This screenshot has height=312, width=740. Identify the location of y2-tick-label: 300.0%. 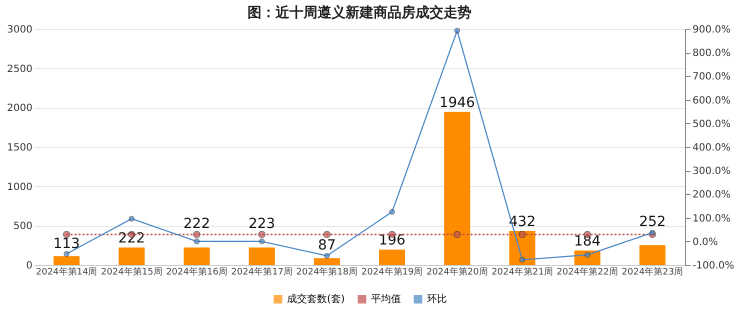
(711, 172).